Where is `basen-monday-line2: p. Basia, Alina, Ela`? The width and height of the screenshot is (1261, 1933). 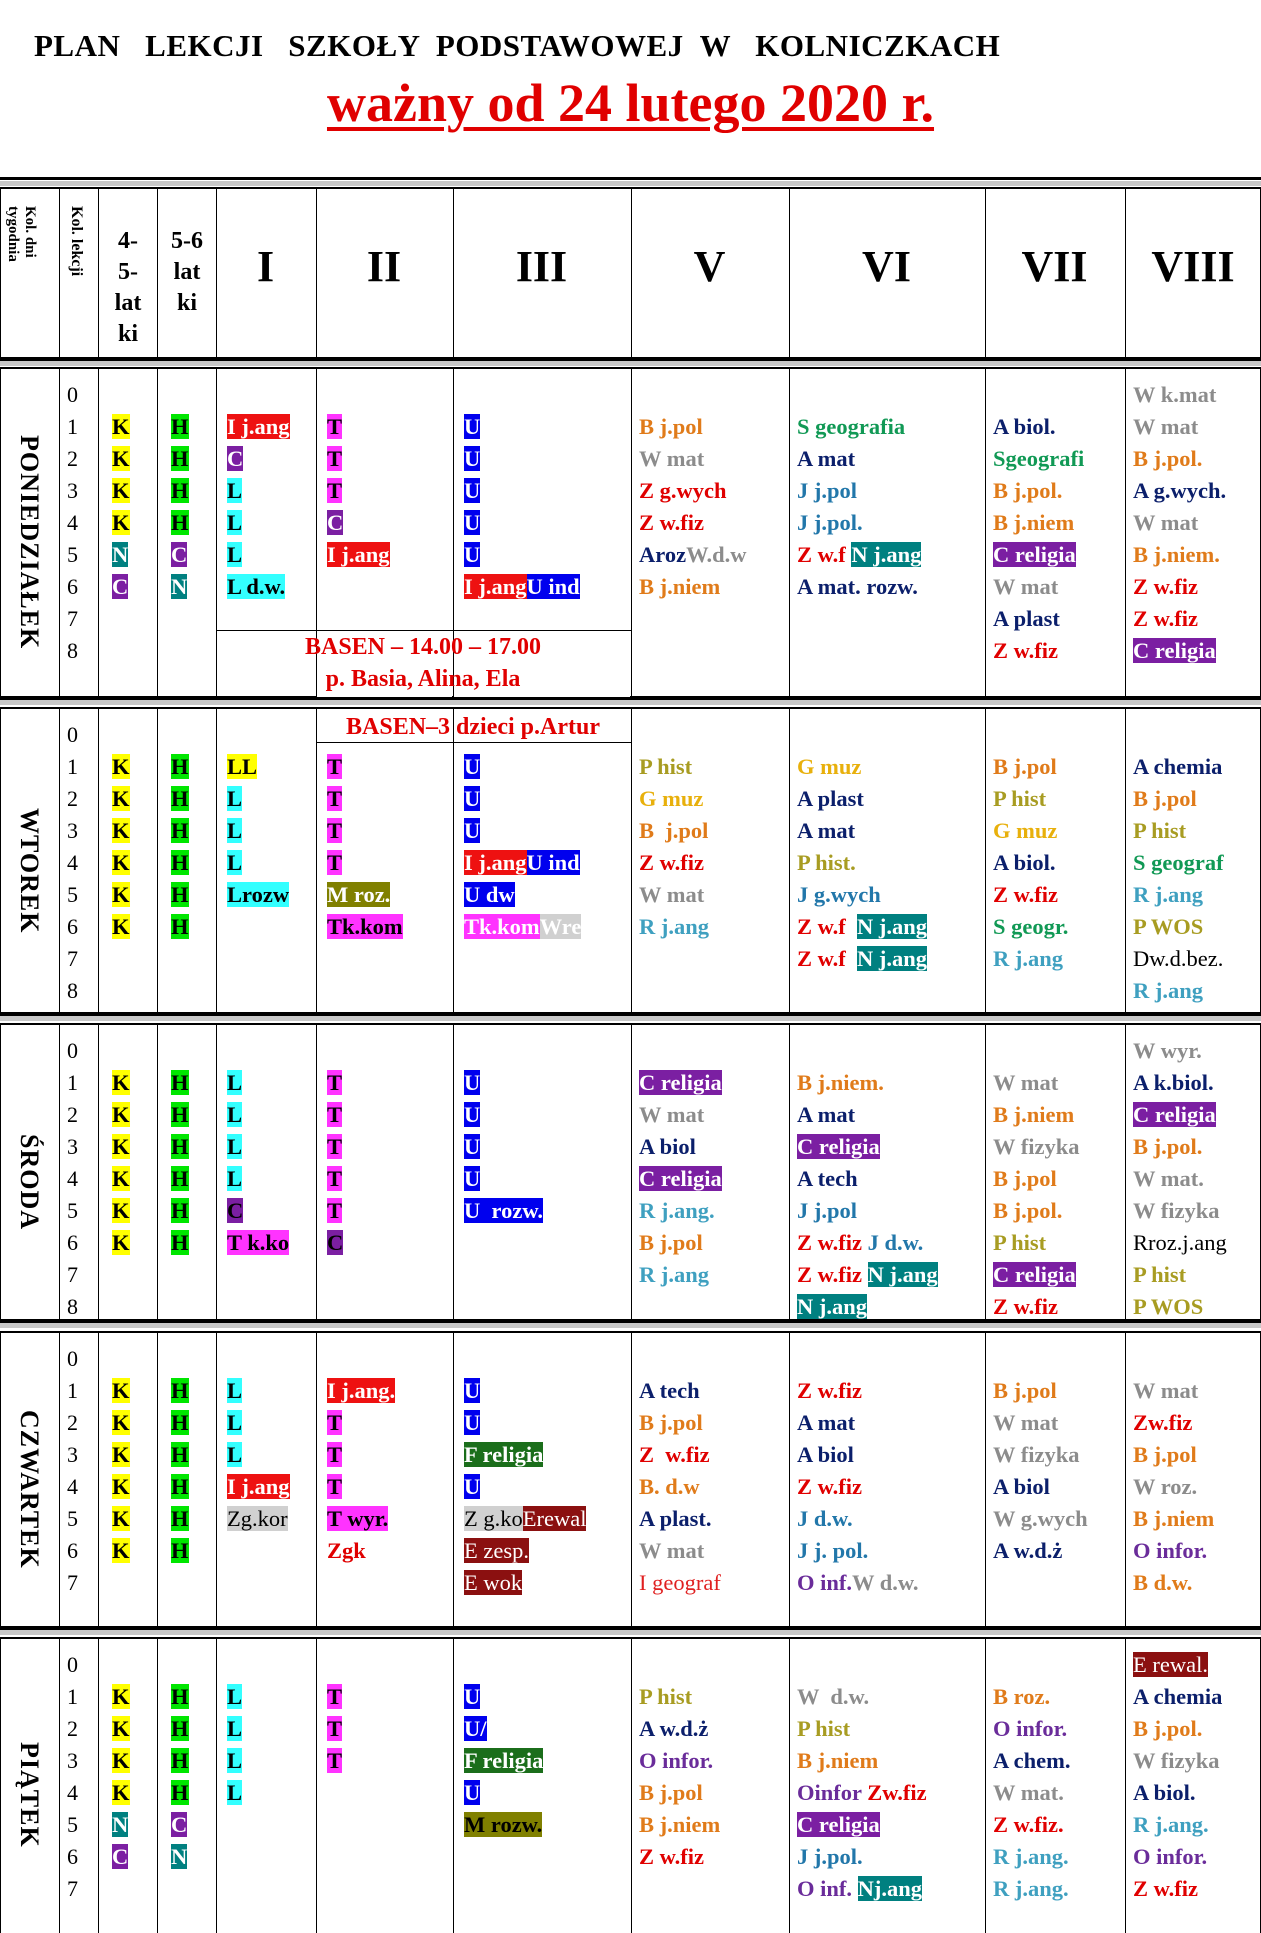 basen-monday-line2: p. Basia, Alina, Ela is located at coordinates (423, 679).